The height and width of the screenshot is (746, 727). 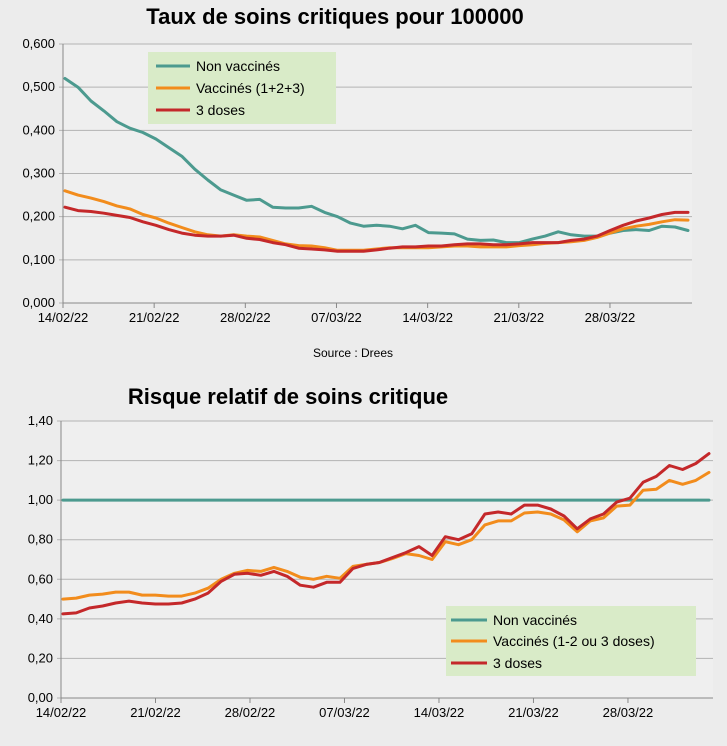 I want to click on chart2-x-tick-label: 28/03/22, so click(x=628, y=712).